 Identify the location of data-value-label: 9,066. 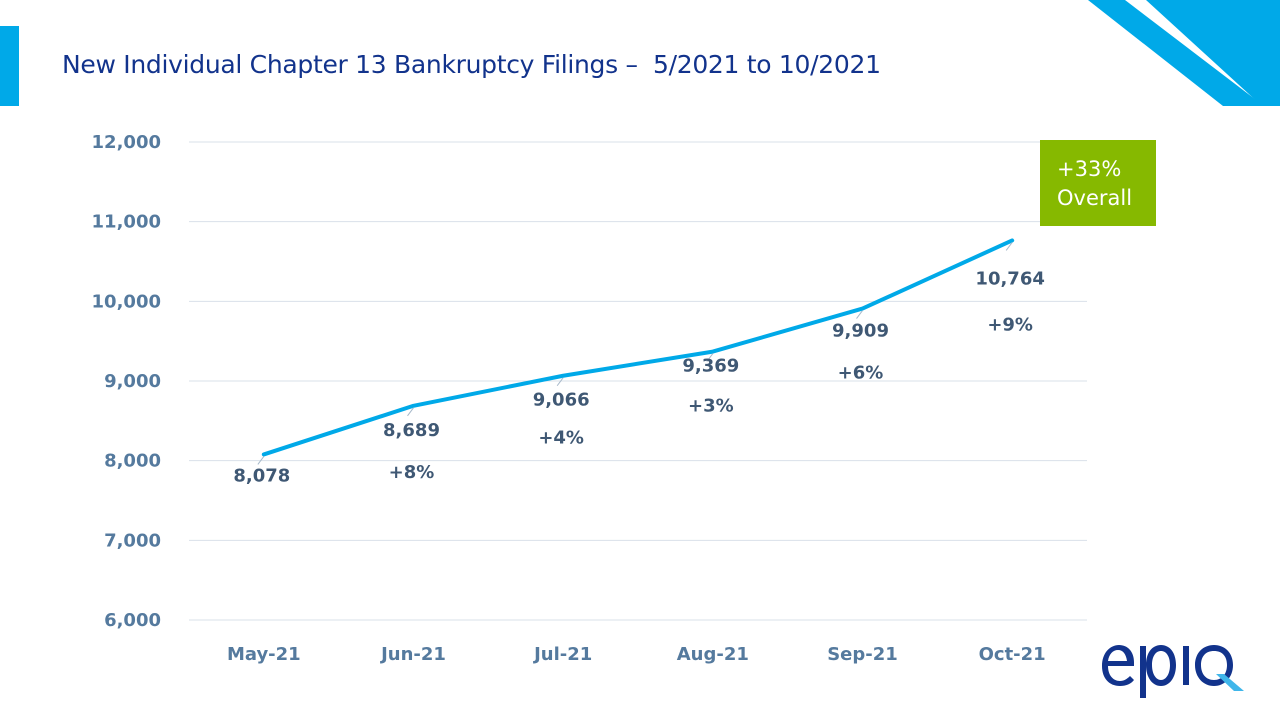
(561, 400).